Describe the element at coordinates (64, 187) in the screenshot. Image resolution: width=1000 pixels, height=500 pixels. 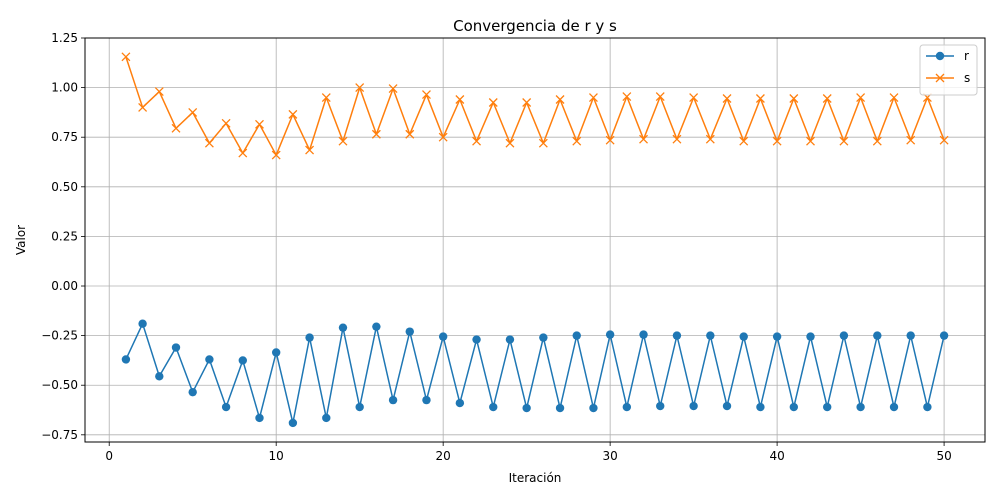
I see `y-tick-label: 0.50` at that location.